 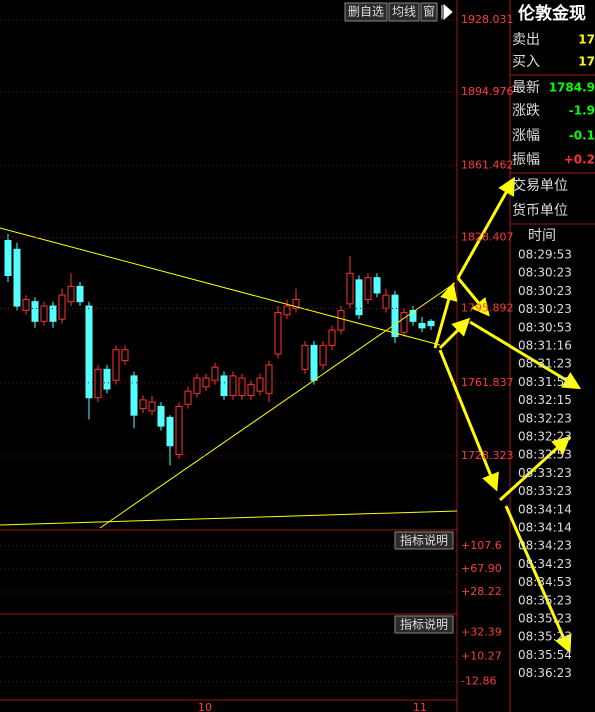 What do you see at coordinates (447, 12) in the screenshot?
I see `expand-icon` at bounding box center [447, 12].